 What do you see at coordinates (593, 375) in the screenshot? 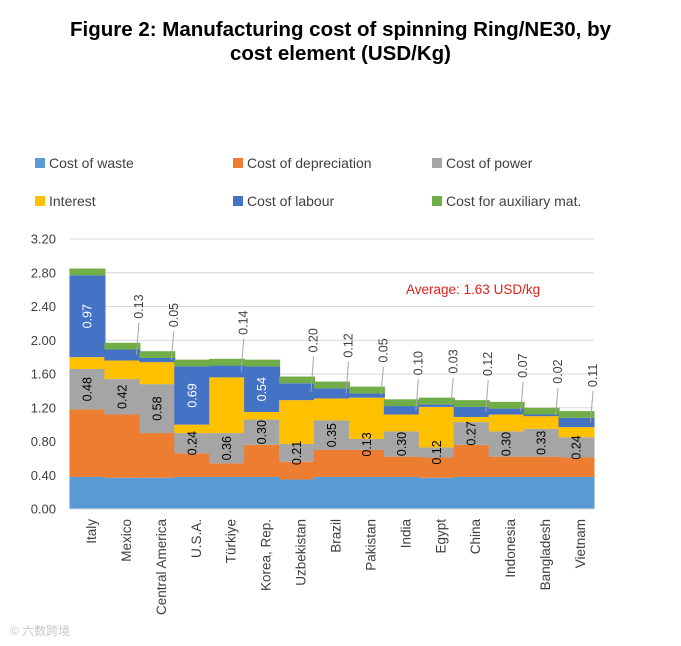
I see `callout-label-vietnam: 0.11` at bounding box center [593, 375].